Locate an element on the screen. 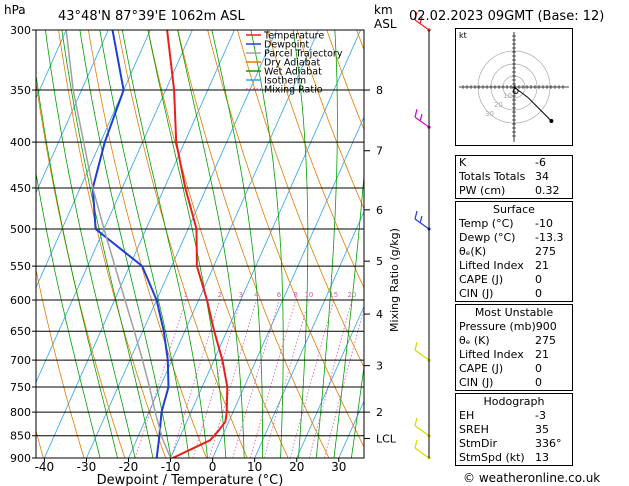  legend-entry: Dewpoint is located at coordinates (286, 45).